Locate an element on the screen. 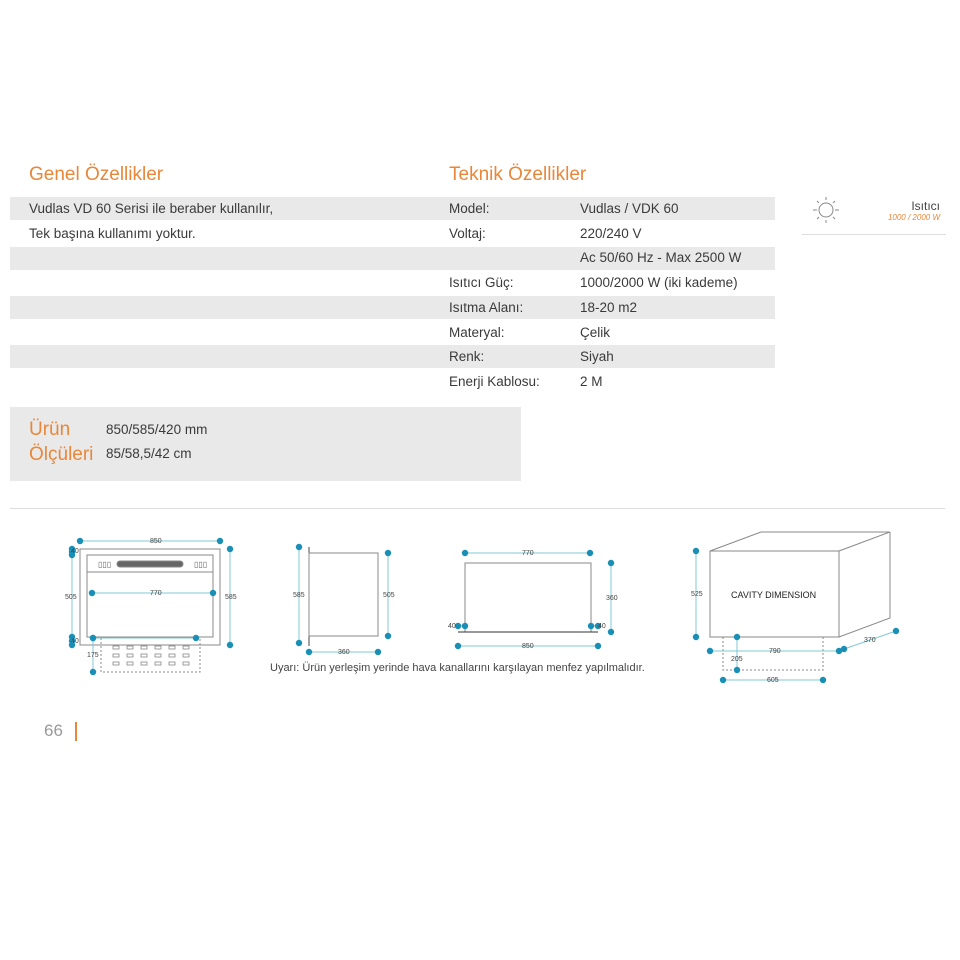 This screenshot has width=960, height=960. spec-value: Çelik is located at coordinates (595, 332).